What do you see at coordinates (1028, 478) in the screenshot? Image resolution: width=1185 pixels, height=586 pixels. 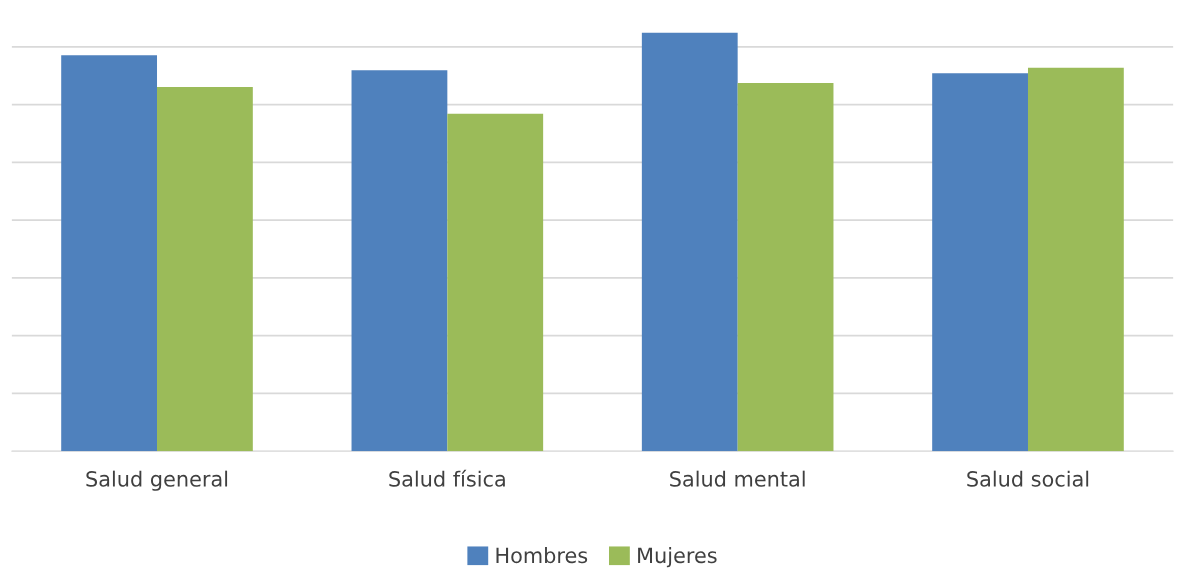 I see `x-tick-label: Salud social` at bounding box center [1028, 478].